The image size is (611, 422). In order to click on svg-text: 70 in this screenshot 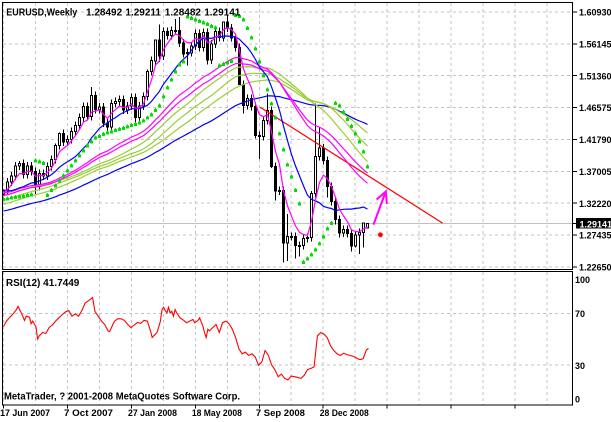, I will do `click(580, 314)`.